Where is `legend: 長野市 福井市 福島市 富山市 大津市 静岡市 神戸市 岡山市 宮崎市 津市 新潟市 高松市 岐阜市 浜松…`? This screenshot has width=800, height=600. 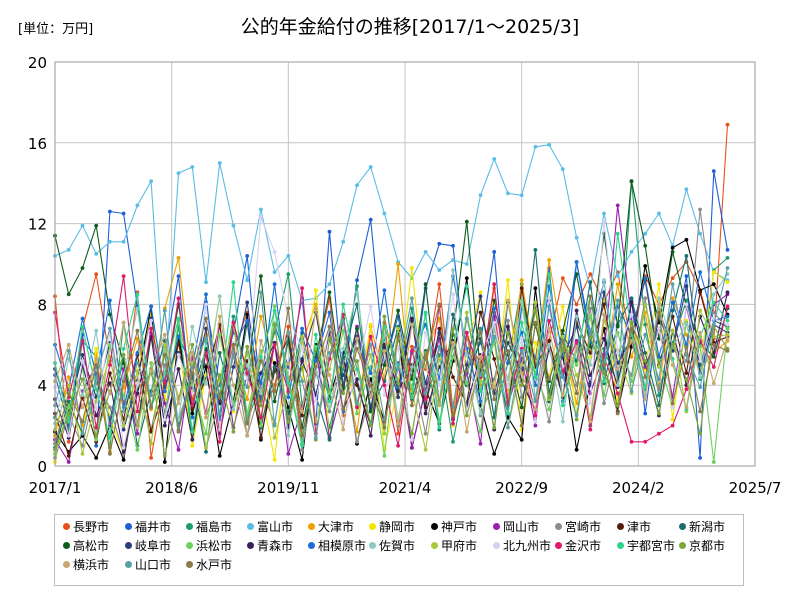 legend: 長野市 福井市 福島市 富山市 大津市 静岡市 神戸市 岡山市 宮崎市 津市 新潟市 高松市 岐阜市 浜松… is located at coordinates (399, 550).